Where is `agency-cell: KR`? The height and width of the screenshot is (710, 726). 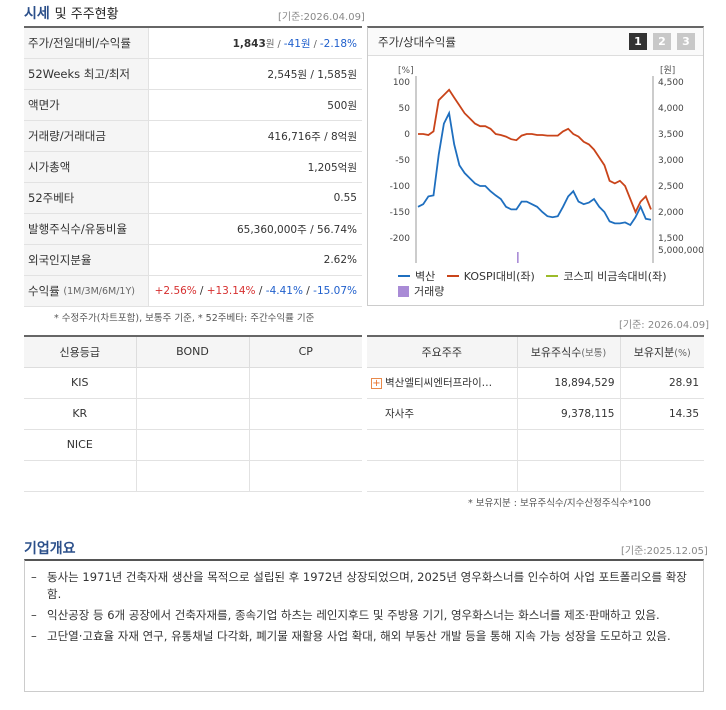 agency-cell: KR is located at coordinates (80, 414).